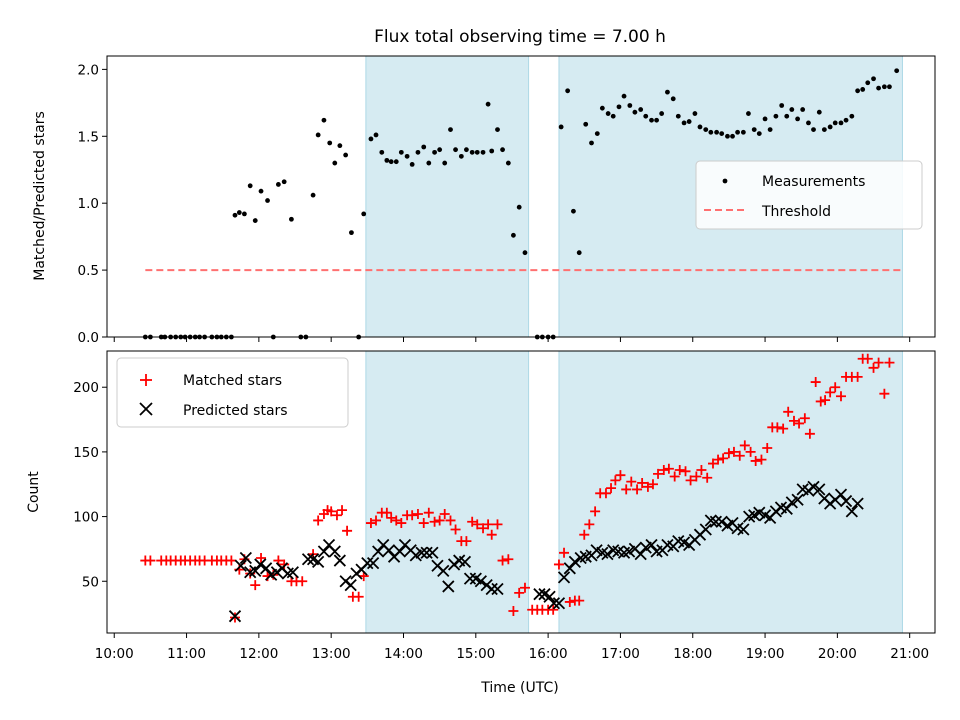 The image size is (960, 720). What do you see at coordinates (146, 380) in the screenshot?
I see `legend-matched-marker` at bounding box center [146, 380].